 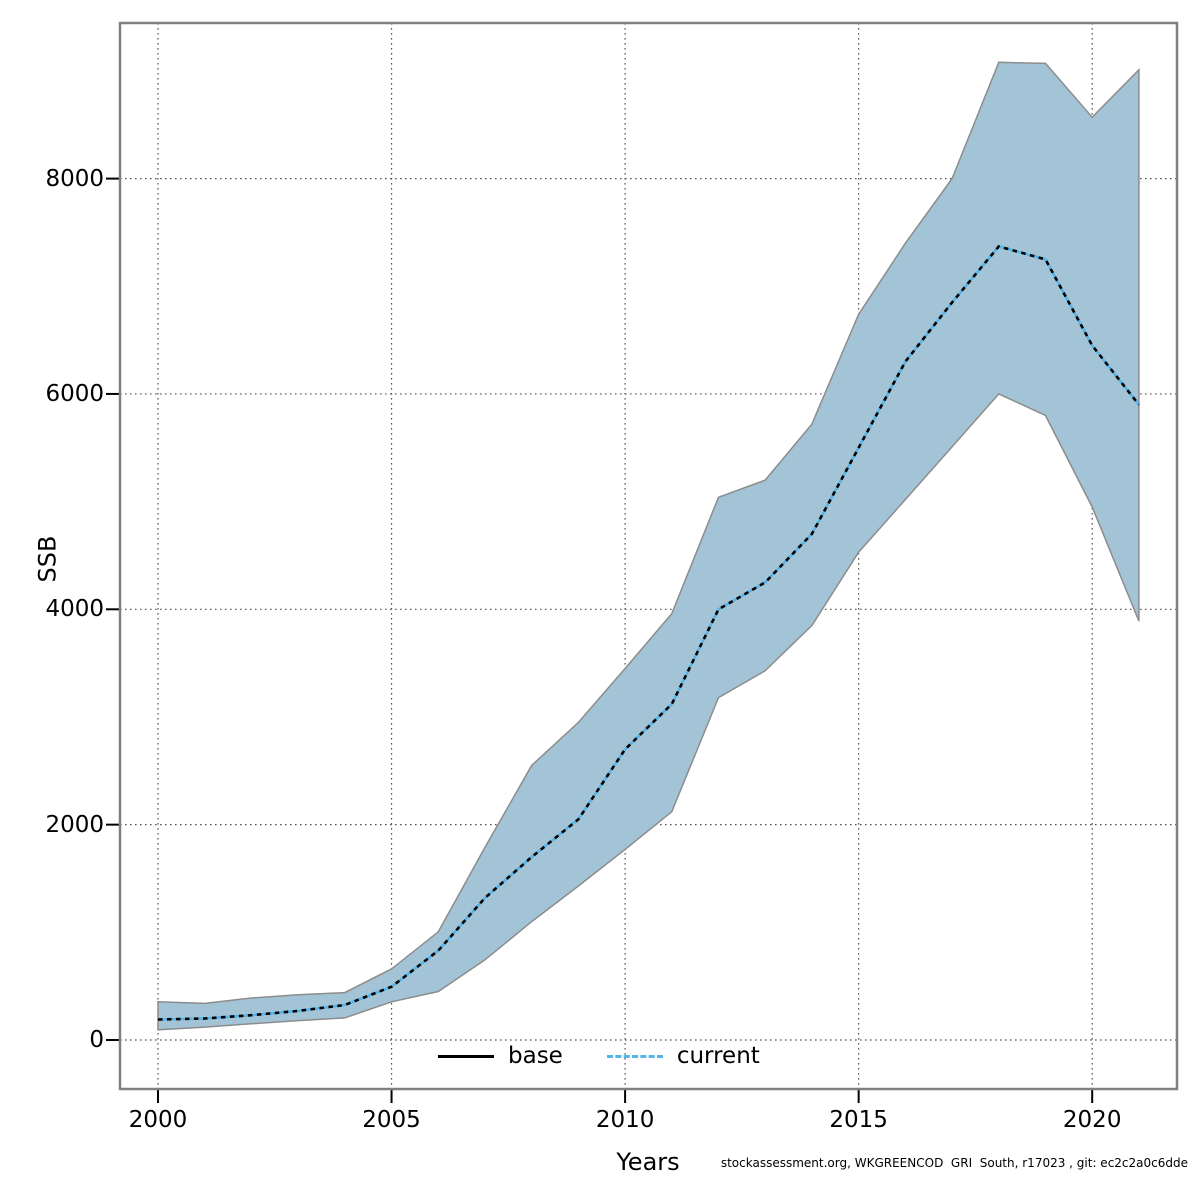 I want to click on legend-label-base: base, so click(x=535, y=1056).